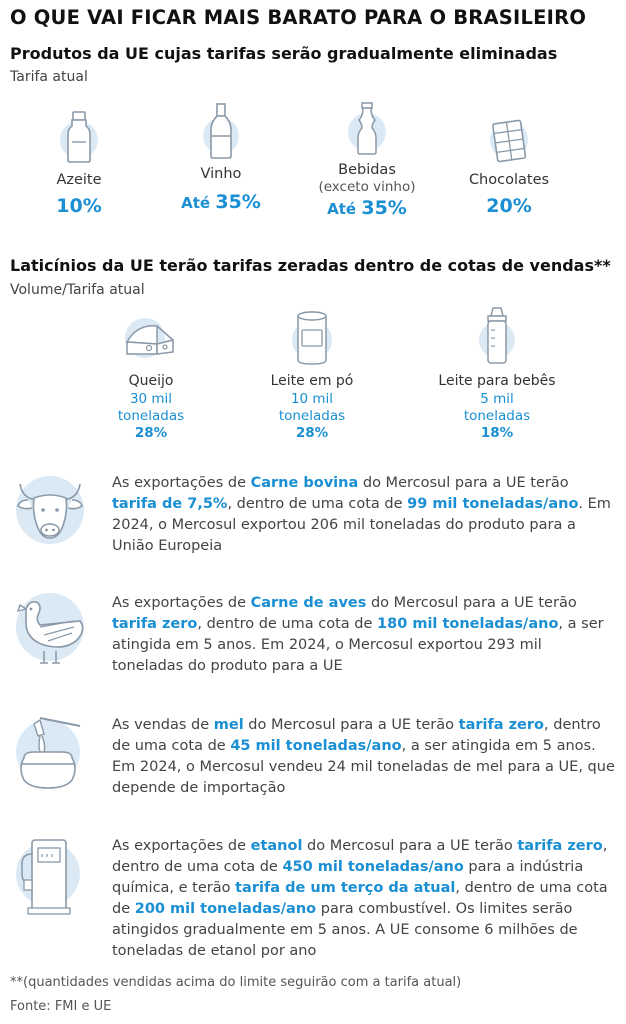 The image size is (626, 1024). I want to click on body-text: para a indústria química, e terão, so click(348, 877).